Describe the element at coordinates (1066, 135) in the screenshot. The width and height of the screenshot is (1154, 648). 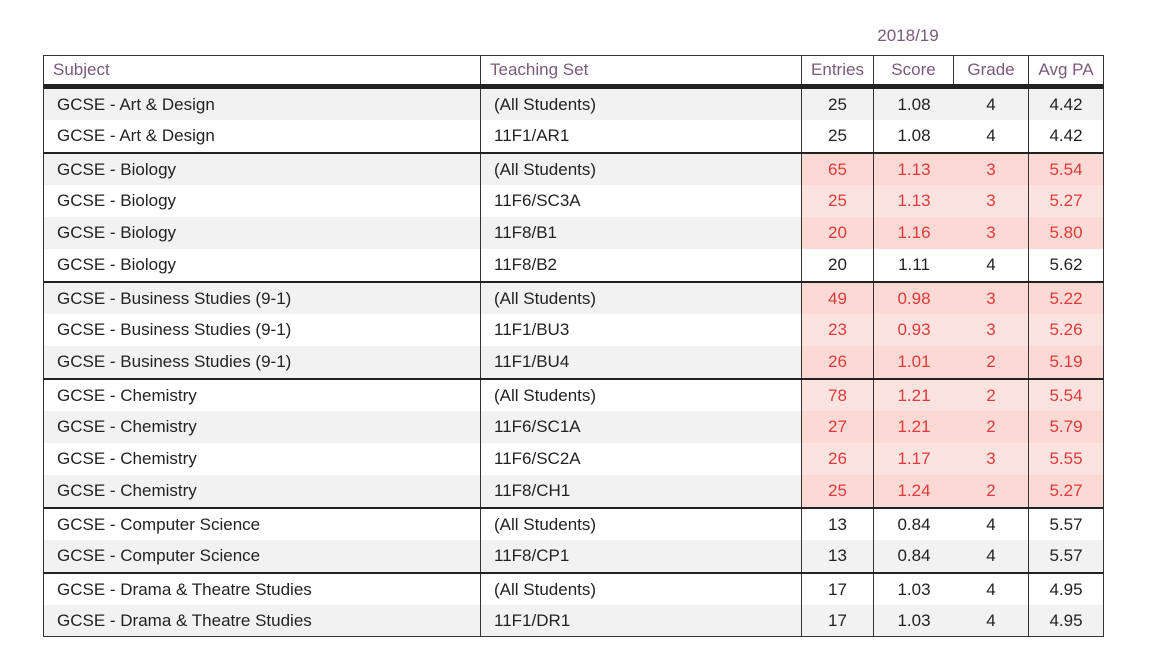
I see `avg-pa-cell: 4.42` at that location.